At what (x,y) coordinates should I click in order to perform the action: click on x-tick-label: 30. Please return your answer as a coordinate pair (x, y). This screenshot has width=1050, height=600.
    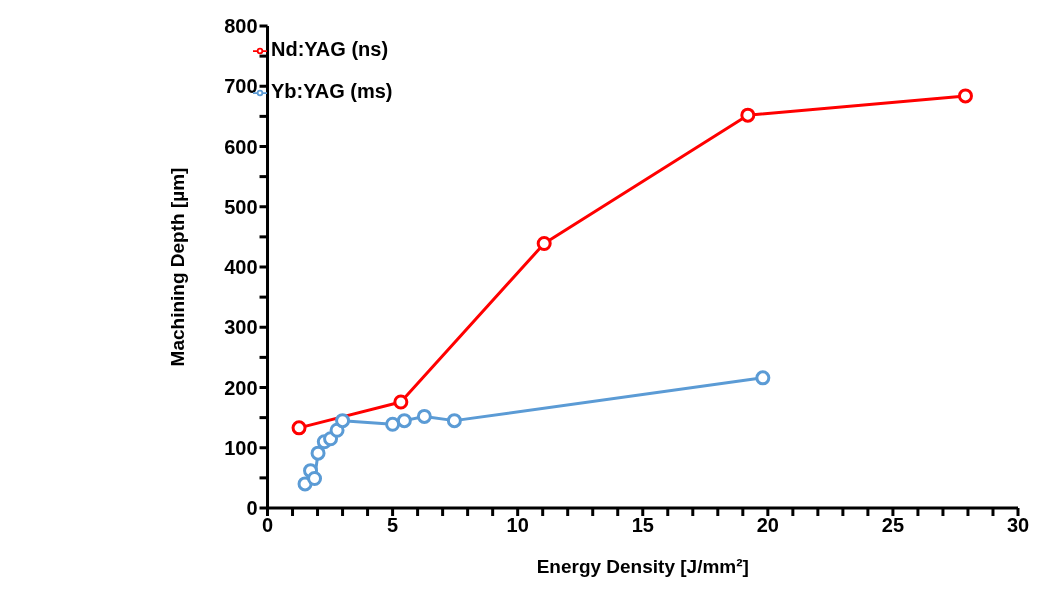
    Looking at the image, I should click on (1018, 525).